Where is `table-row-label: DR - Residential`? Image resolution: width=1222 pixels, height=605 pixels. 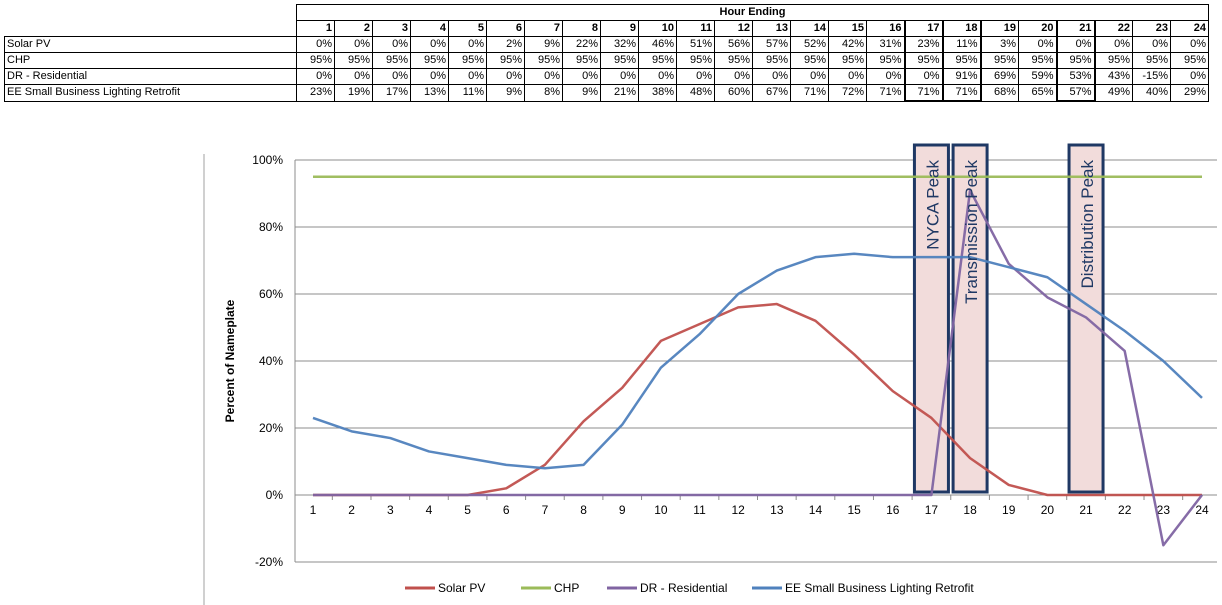 table-row-label: DR - Residential is located at coordinates (150, 76).